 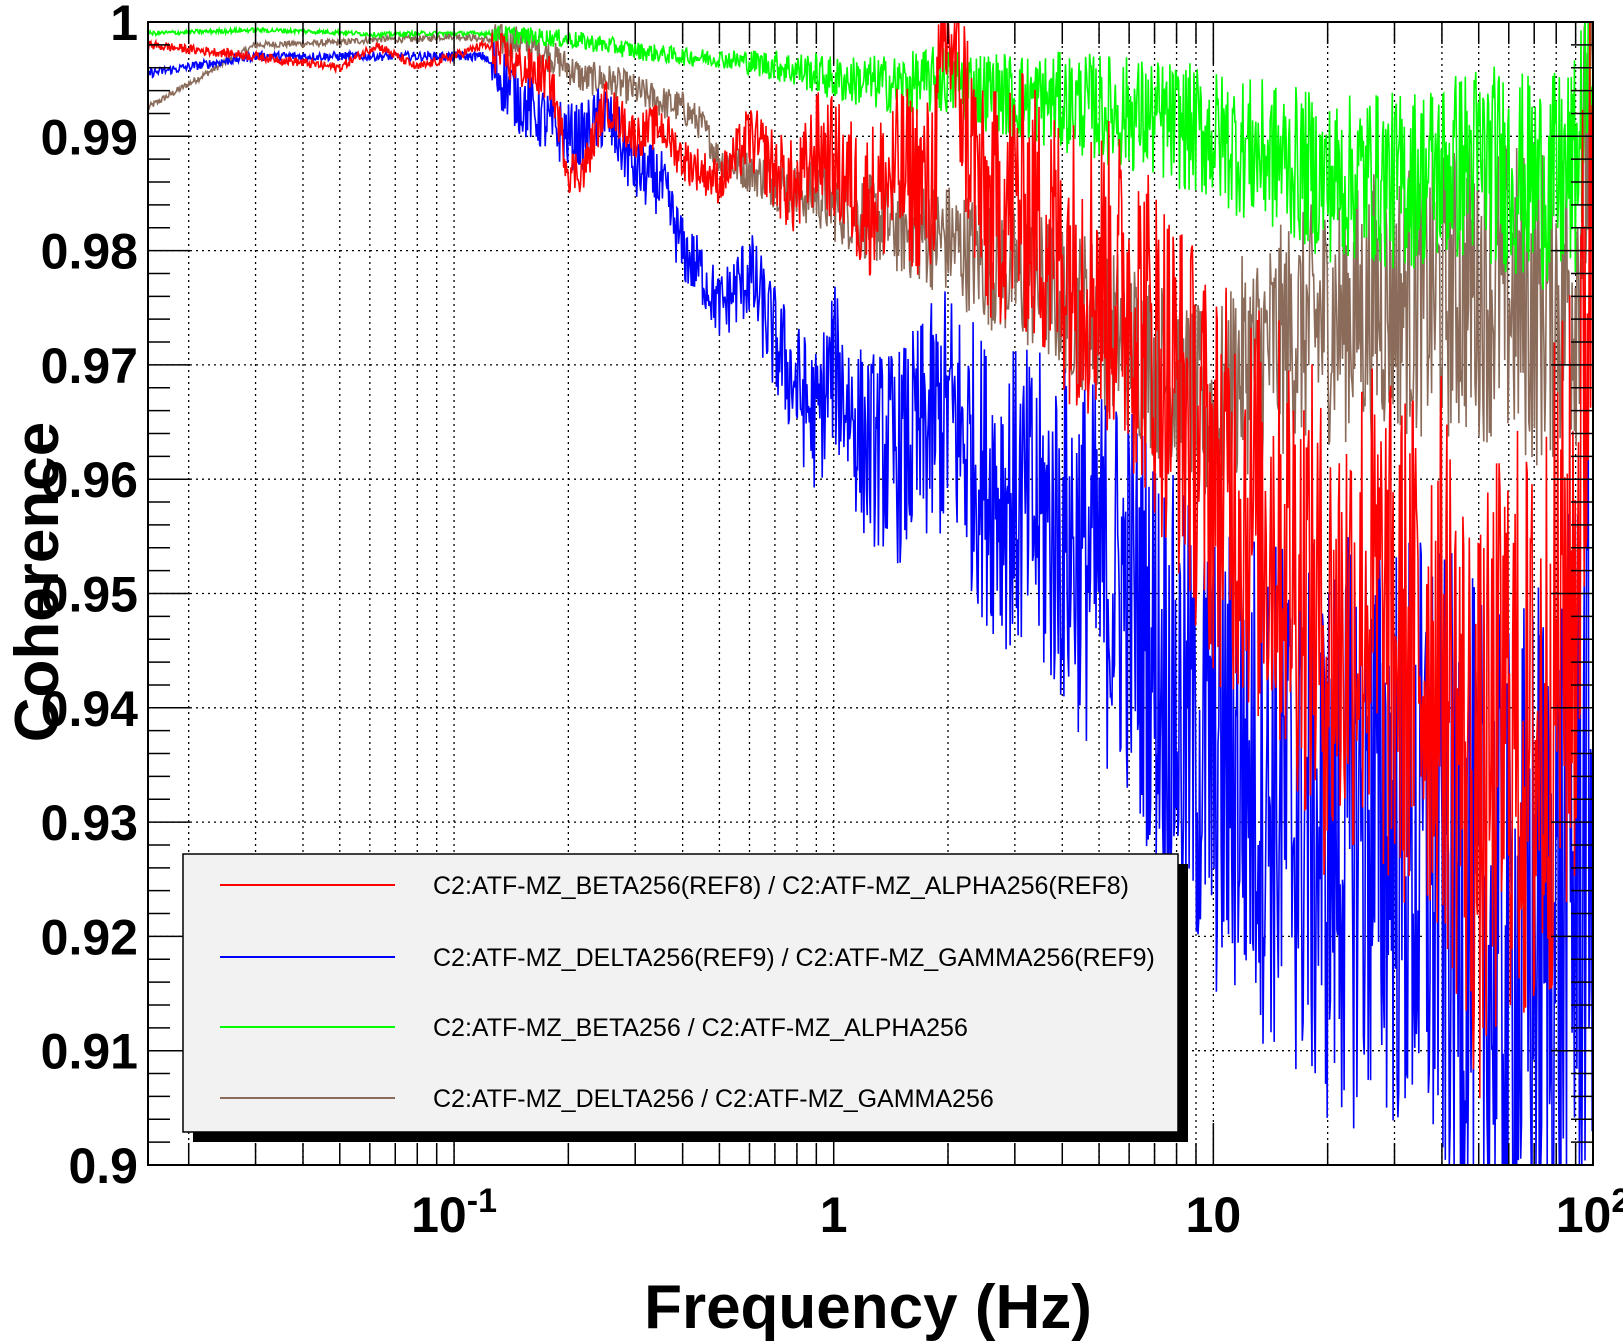 What do you see at coordinates (834, 1215) in the screenshot?
I see `x-tick-label: 1` at bounding box center [834, 1215].